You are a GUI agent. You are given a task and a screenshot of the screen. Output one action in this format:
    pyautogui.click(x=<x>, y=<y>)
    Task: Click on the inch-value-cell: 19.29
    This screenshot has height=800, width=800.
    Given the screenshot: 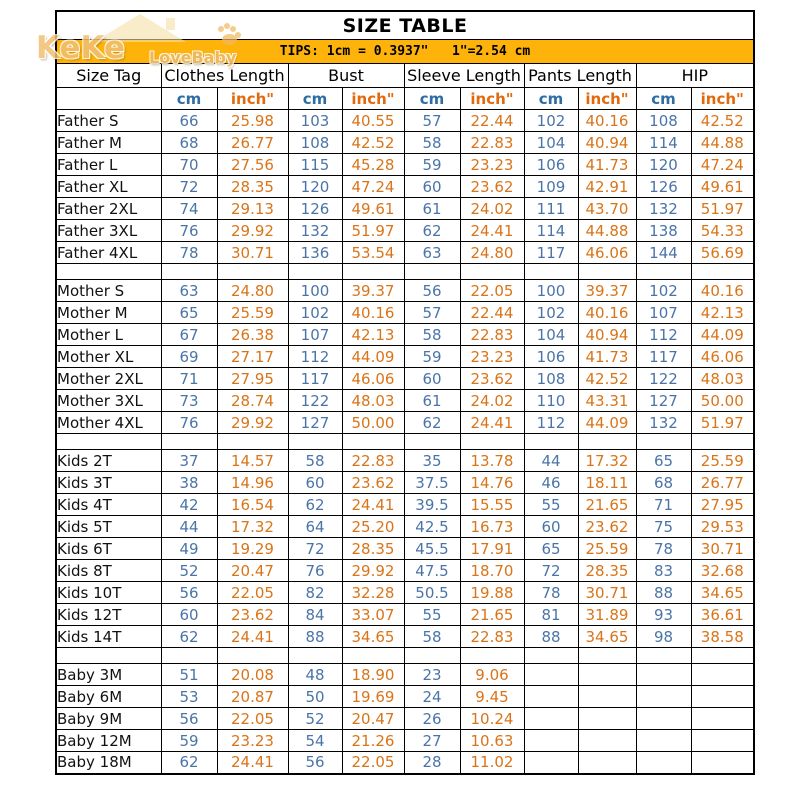 What is the action you would take?
    pyautogui.click(x=252, y=548)
    